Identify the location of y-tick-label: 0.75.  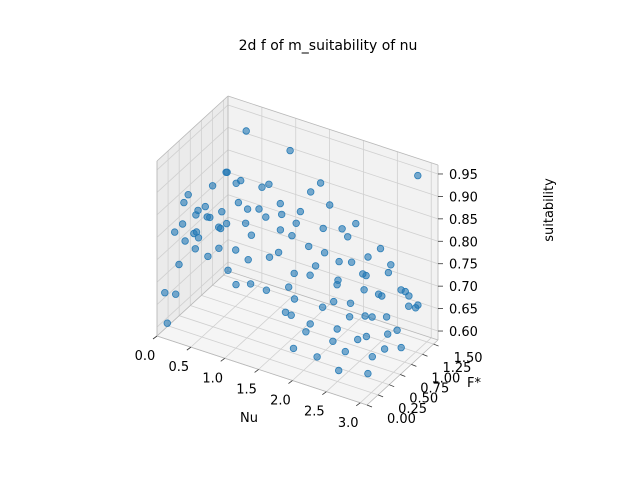
(434, 389).